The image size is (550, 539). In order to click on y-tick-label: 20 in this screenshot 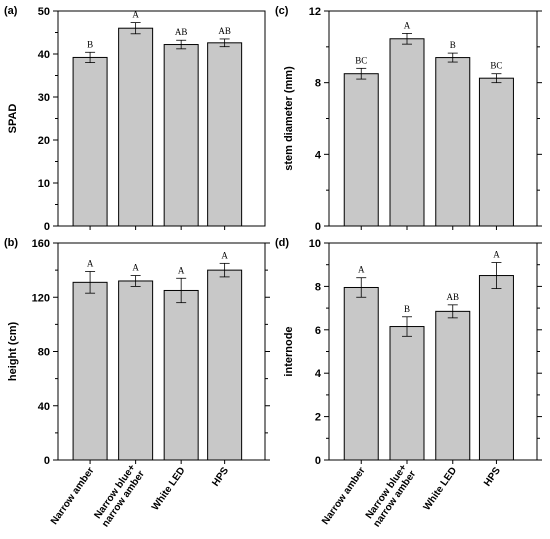, I will do `click(44, 141)`.